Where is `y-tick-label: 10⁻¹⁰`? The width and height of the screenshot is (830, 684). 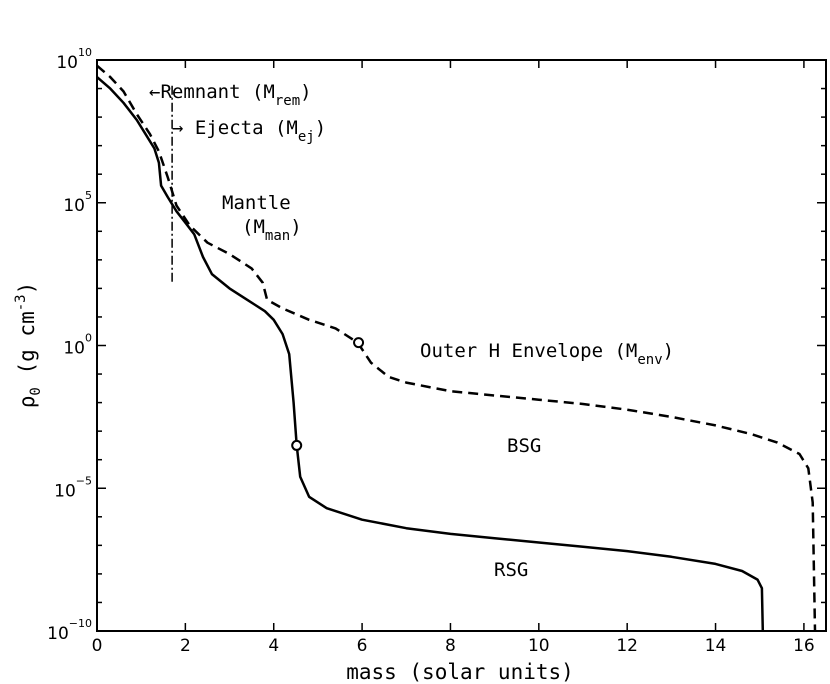 y-tick-label: 10⁻¹⁰ is located at coordinates (69, 630).